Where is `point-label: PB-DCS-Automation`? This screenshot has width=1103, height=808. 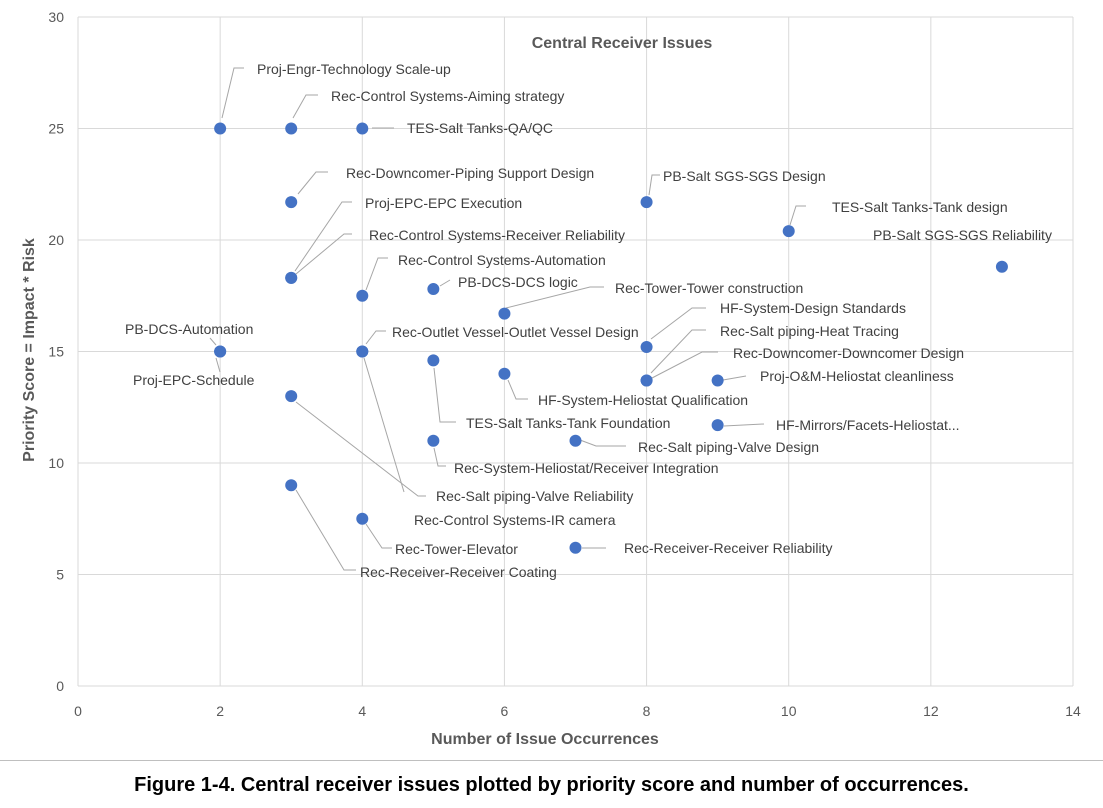 point-label: PB-DCS-Automation is located at coordinates (189, 329).